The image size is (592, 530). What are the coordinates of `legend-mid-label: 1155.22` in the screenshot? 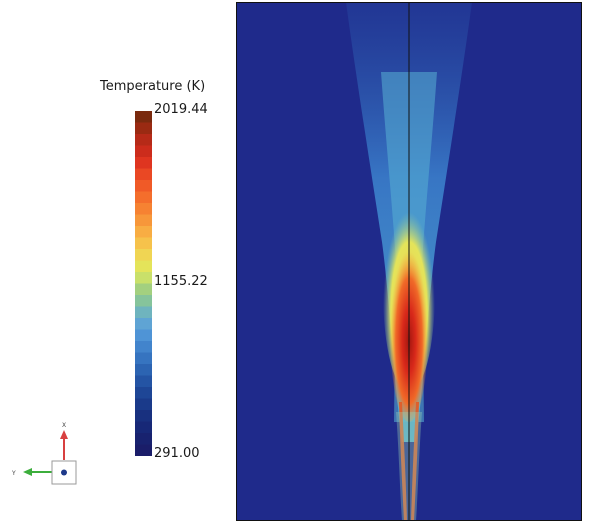 It's located at (181, 281).